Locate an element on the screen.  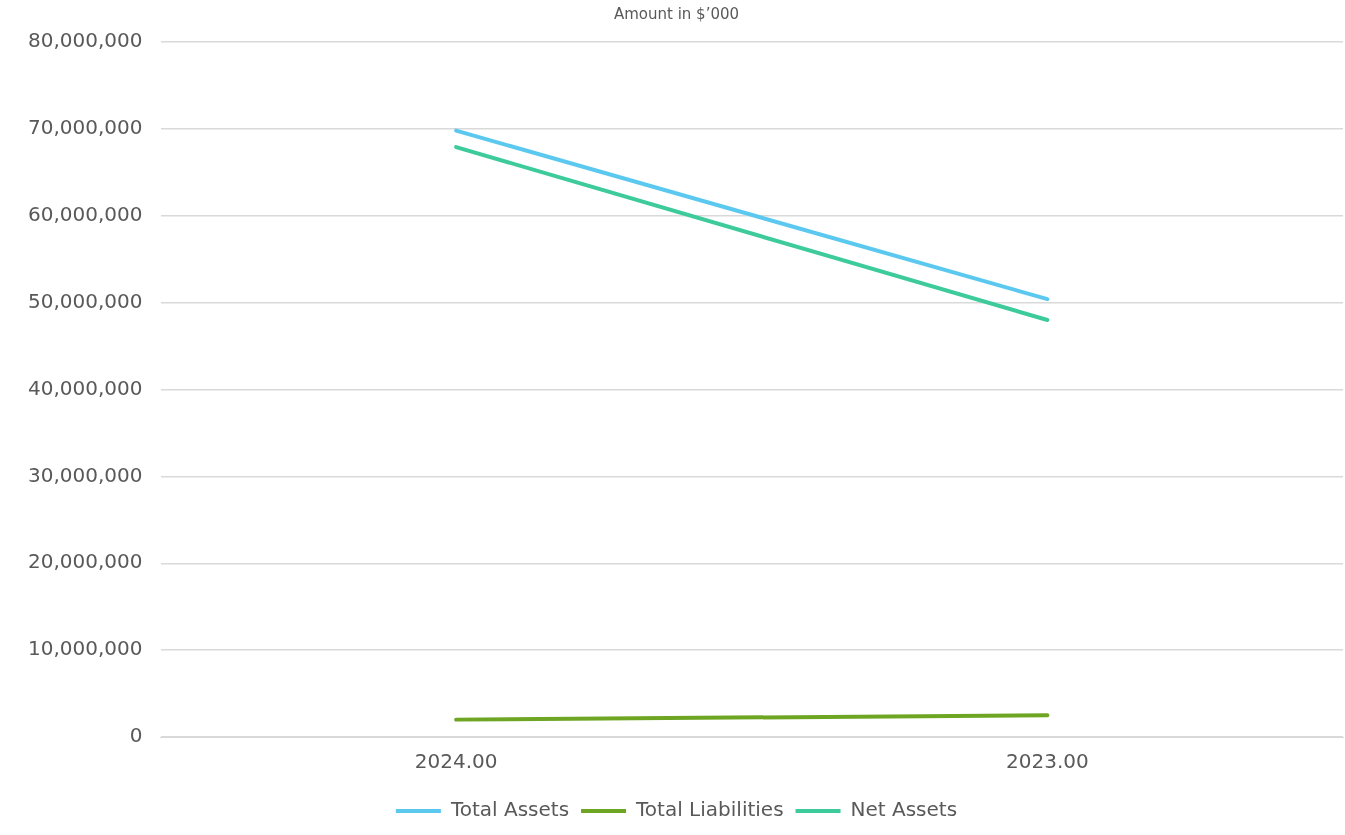
y-tick-label: 40,000,000 is located at coordinates (85, 387).